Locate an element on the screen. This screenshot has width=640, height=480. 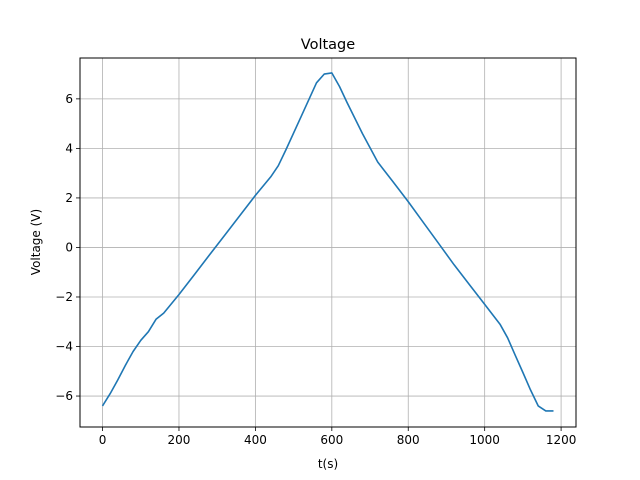
x-tick-label: 800 is located at coordinates (408, 440).